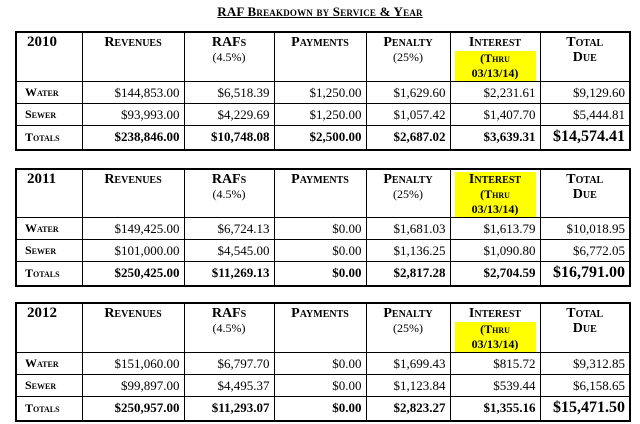 The height and width of the screenshot is (424, 640). I want to click on grand-total: $14,574.41, so click(585, 137).